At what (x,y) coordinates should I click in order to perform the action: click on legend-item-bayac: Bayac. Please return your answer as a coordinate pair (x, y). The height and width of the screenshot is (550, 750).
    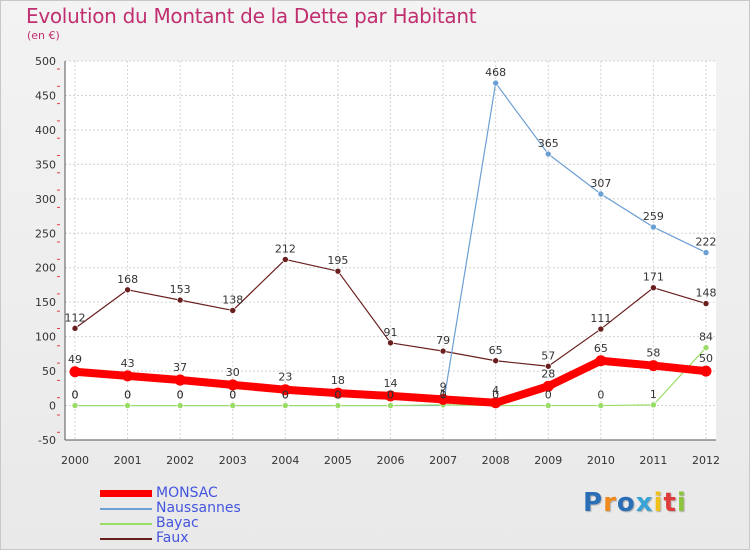
    Looking at the image, I should click on (149, 523).